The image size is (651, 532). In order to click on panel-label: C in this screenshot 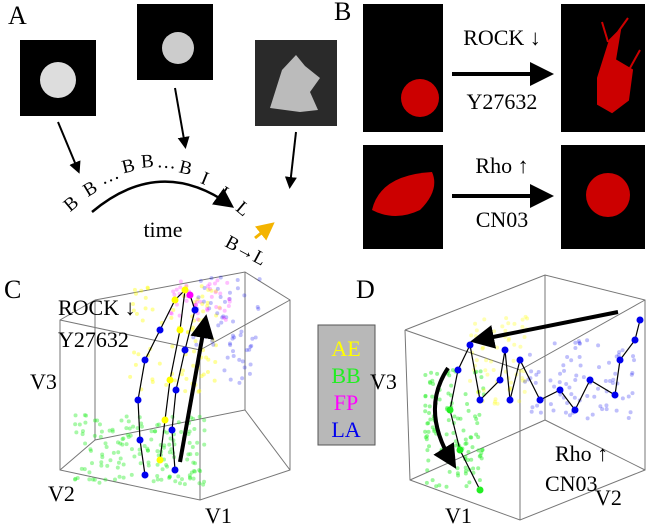, I will do `click(12, 289)`.